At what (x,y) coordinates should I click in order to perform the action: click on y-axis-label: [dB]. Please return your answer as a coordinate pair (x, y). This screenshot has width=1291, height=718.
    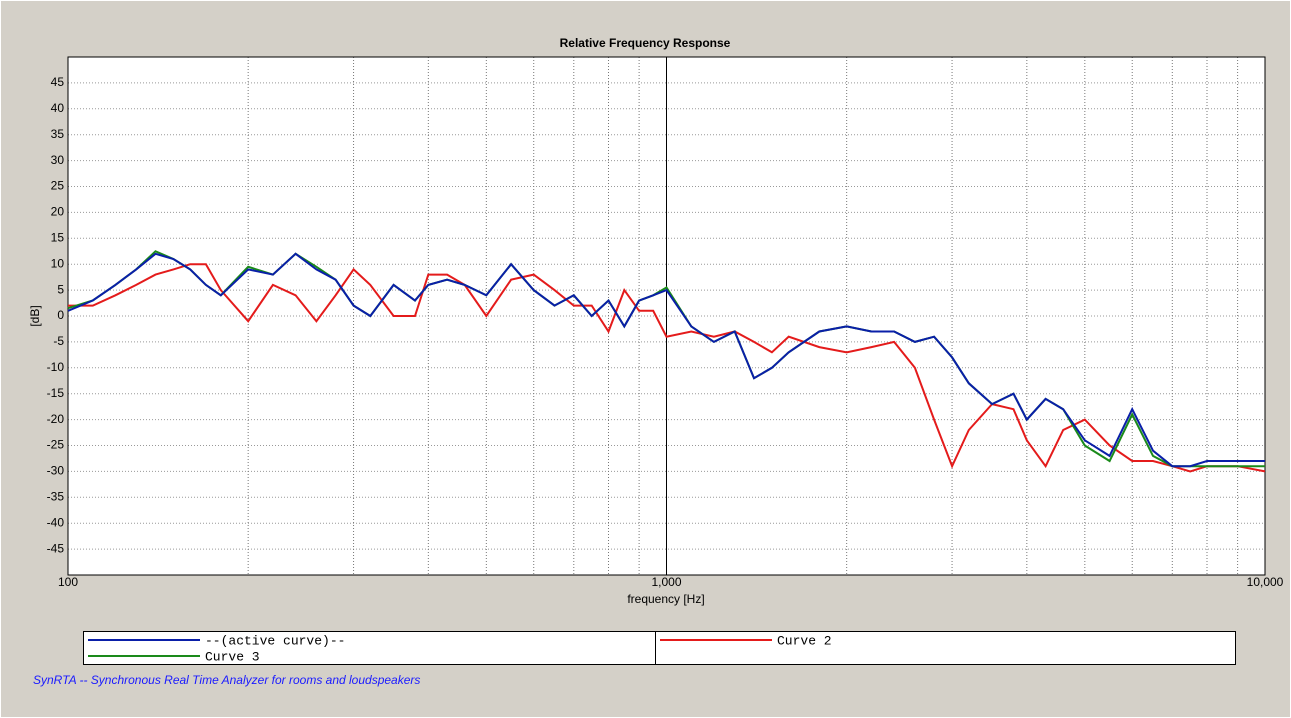
    Looking at the image, I should click on (35, 315).